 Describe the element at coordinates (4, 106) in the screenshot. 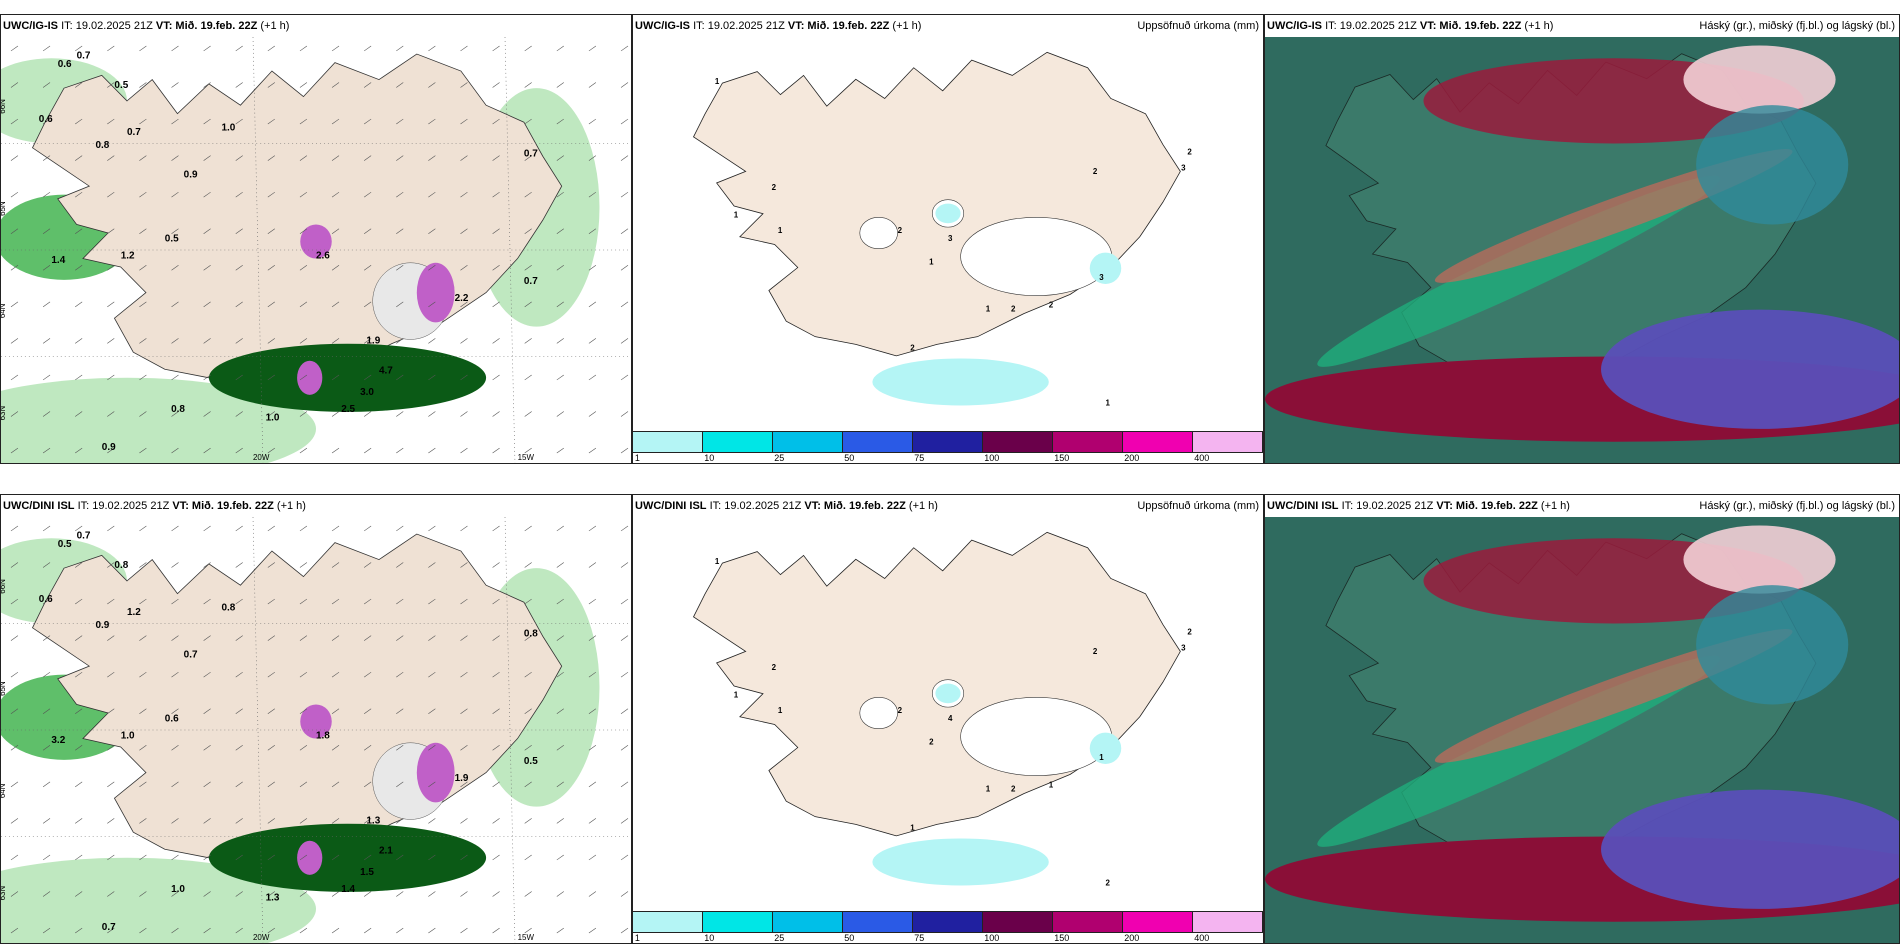

I see `lat-label: 66N` at that location.